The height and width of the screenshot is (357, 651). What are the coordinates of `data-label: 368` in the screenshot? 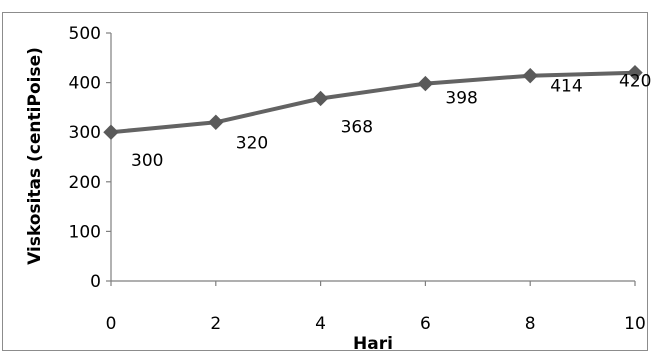 It's located at (357, 127).